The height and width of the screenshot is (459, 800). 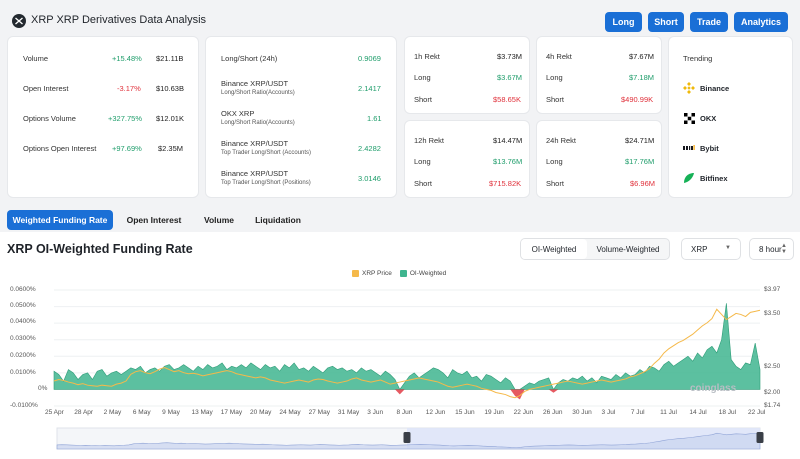 I want to click on trending-card: Trending Binance OKX Bybit Bitfinex, so click(x=730, y=117).